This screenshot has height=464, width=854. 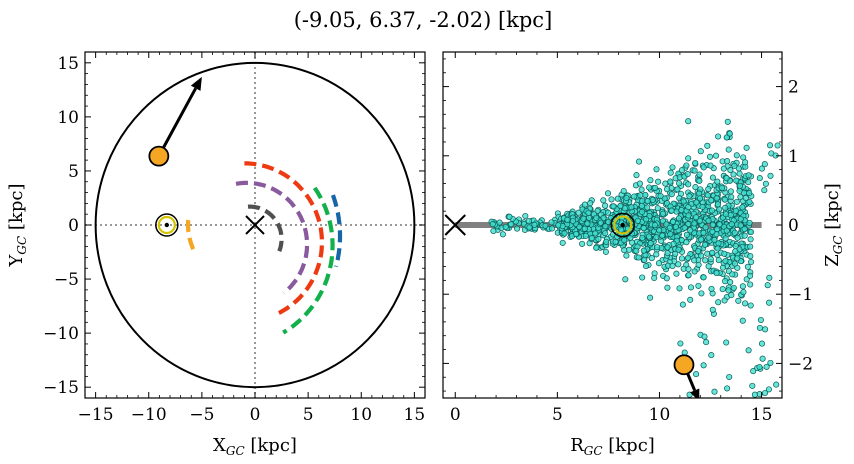 What do you see at coordinates (66, 280) in the screenshot?
I see `left-y-tick-label: −5` at bounding box center [66, 280].